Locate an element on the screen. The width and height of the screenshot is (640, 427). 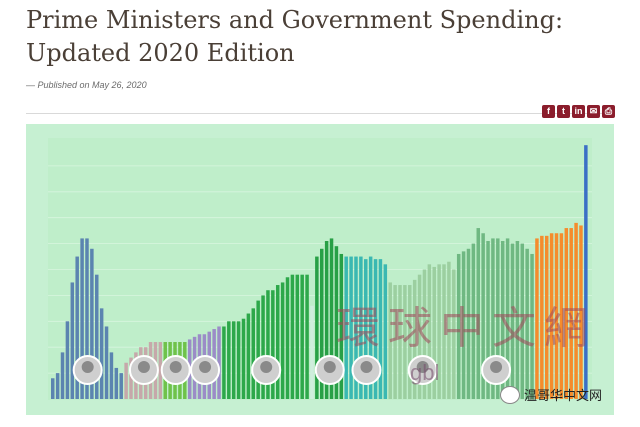
linkedin-icon: in is located at coordinates (578, 111).